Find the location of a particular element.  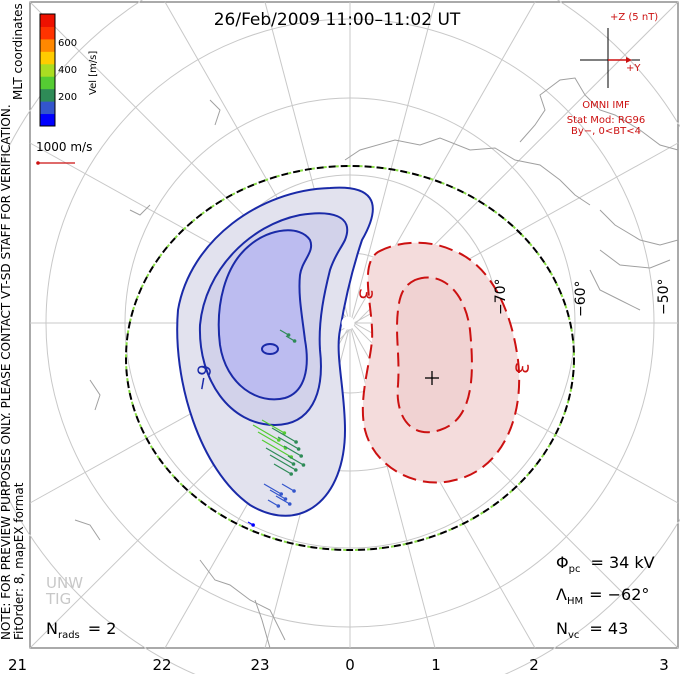

negative-cell-core is located at coordinates (270, 349).